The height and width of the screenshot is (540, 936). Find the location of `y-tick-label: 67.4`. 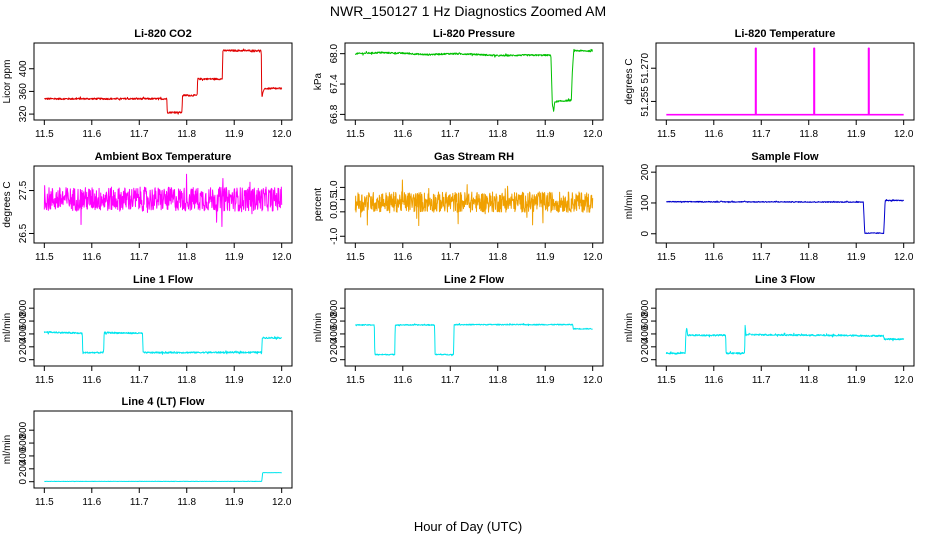

y-tick-label: 67.4 is located at coordinates (334, 84).